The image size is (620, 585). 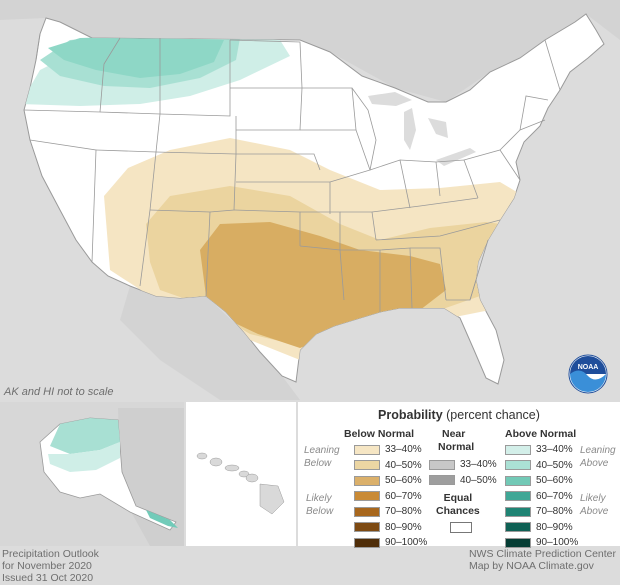 What do you see at coordinates (318, 463) in the screenshot?
I see `below-word-left: Below` at bounding box center [318, 463].